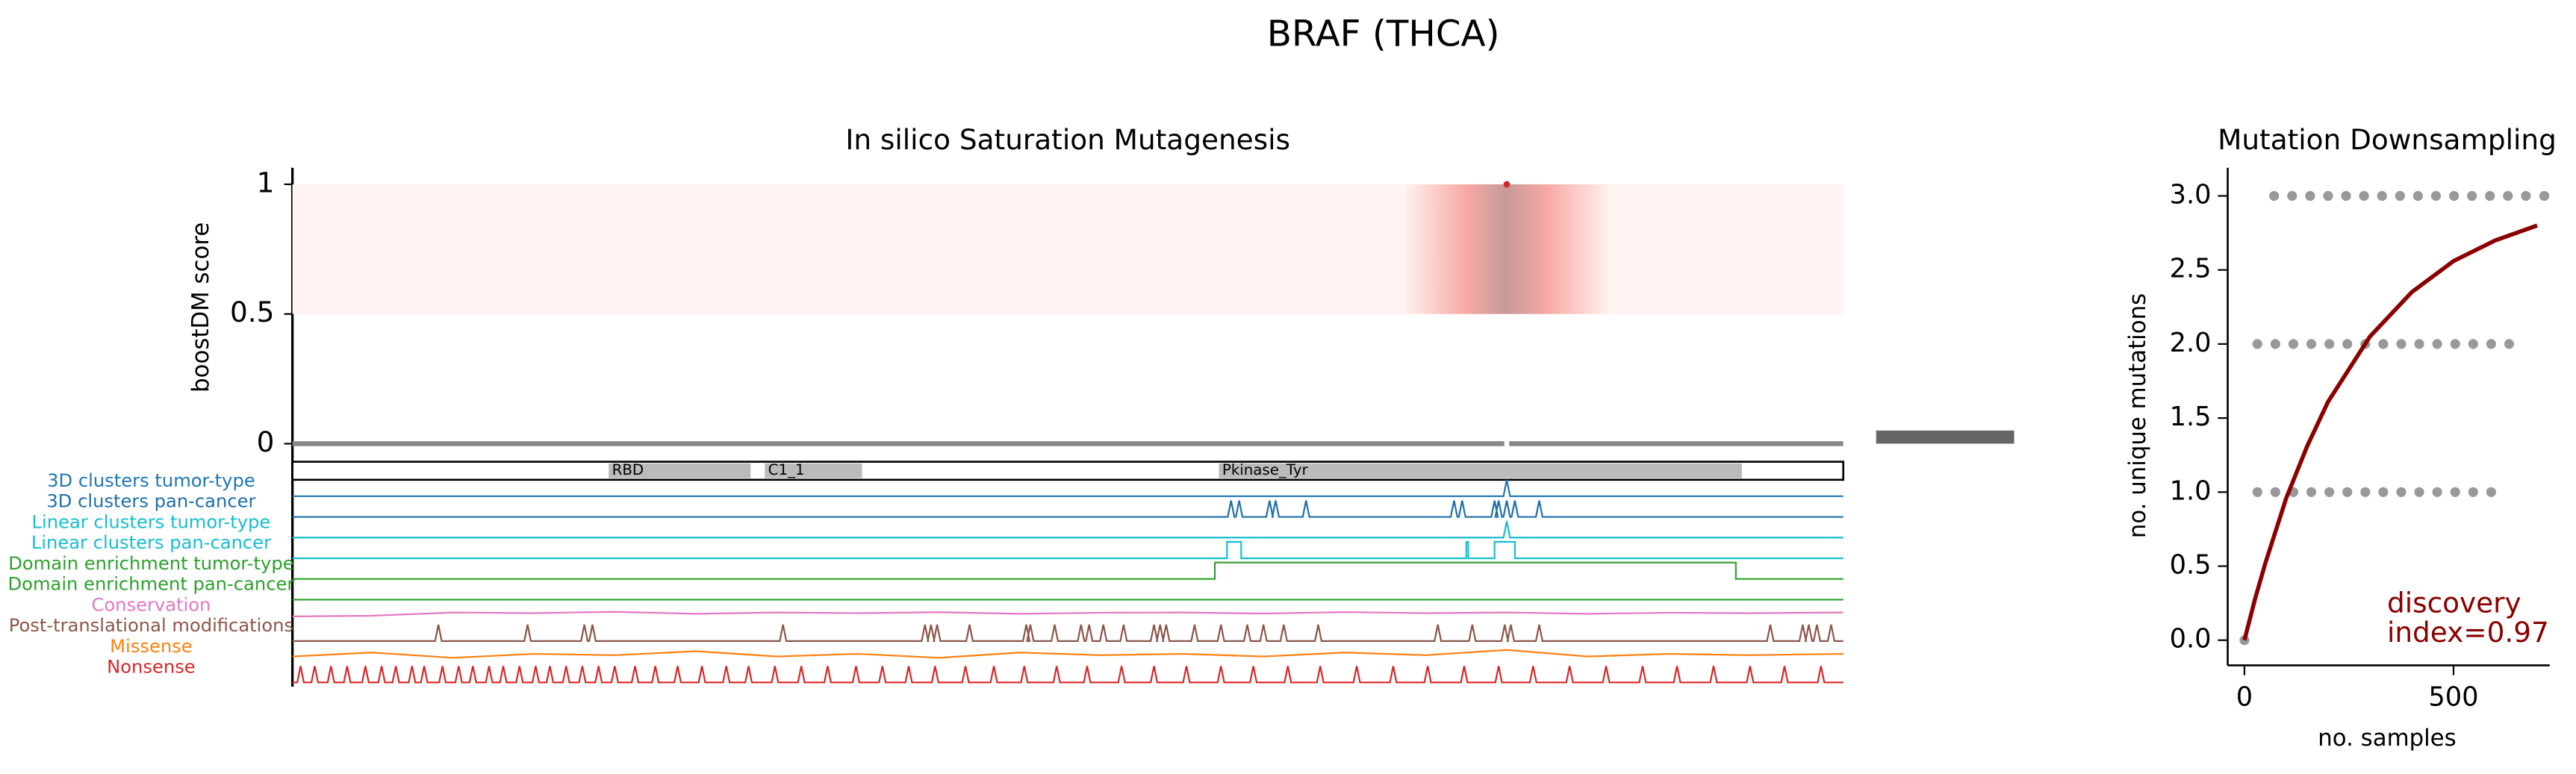  What do you see at coordinates (150, 563) in the screenshot?
I see `track-label: Domain enrichment tumor-type` at bounding box center [150, 563].